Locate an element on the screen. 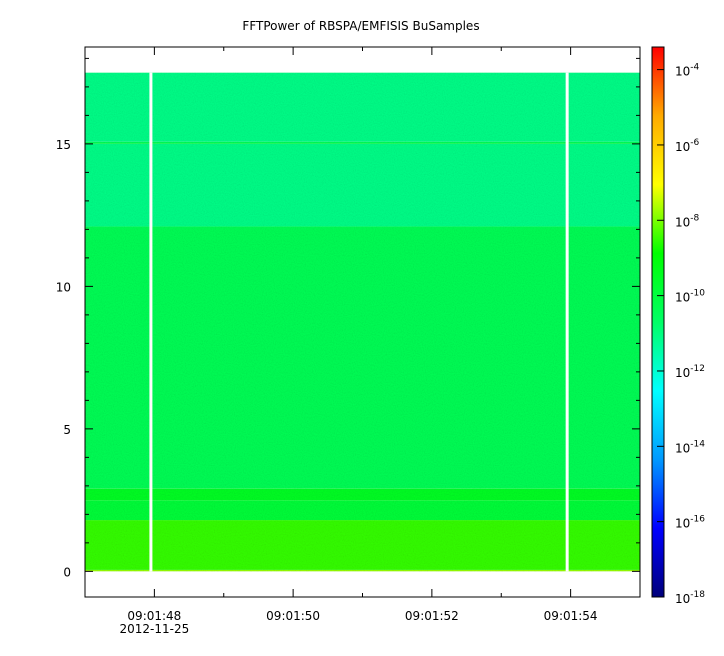 The image size is (724, 656). x-tick-date-label: 2012-11-25 is located at coordinates (155, 629).